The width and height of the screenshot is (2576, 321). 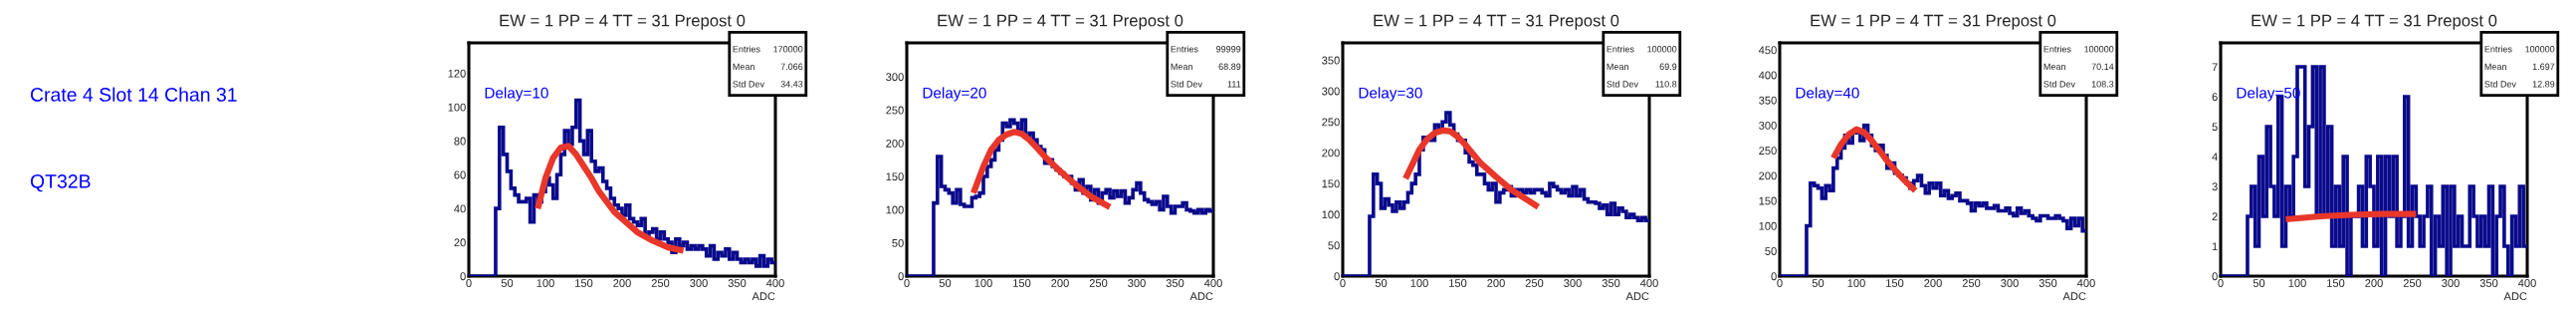 What do you see at coordinates (1206, 66) in the screenshot?
I see `text: Mean 68.89` at bounding box center [1206, 66].